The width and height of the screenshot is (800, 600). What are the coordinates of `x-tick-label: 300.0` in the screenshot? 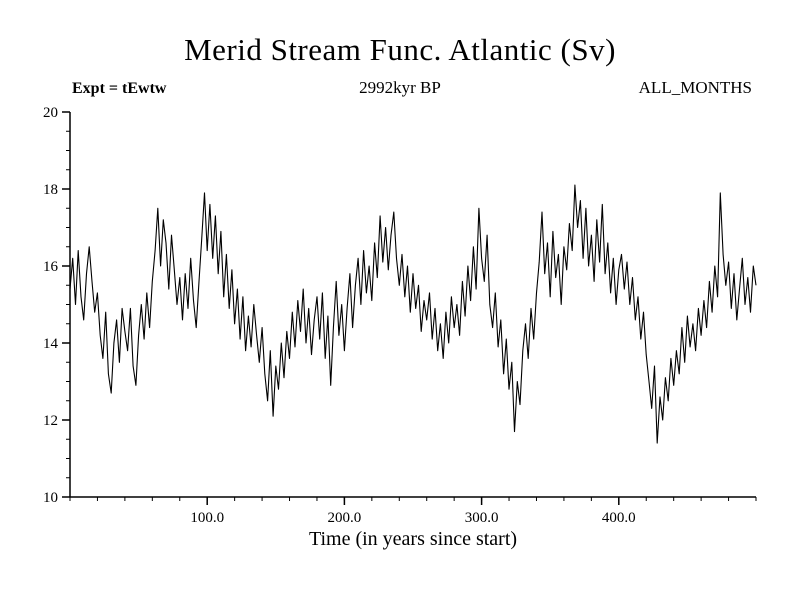 It's located at (482, 518).